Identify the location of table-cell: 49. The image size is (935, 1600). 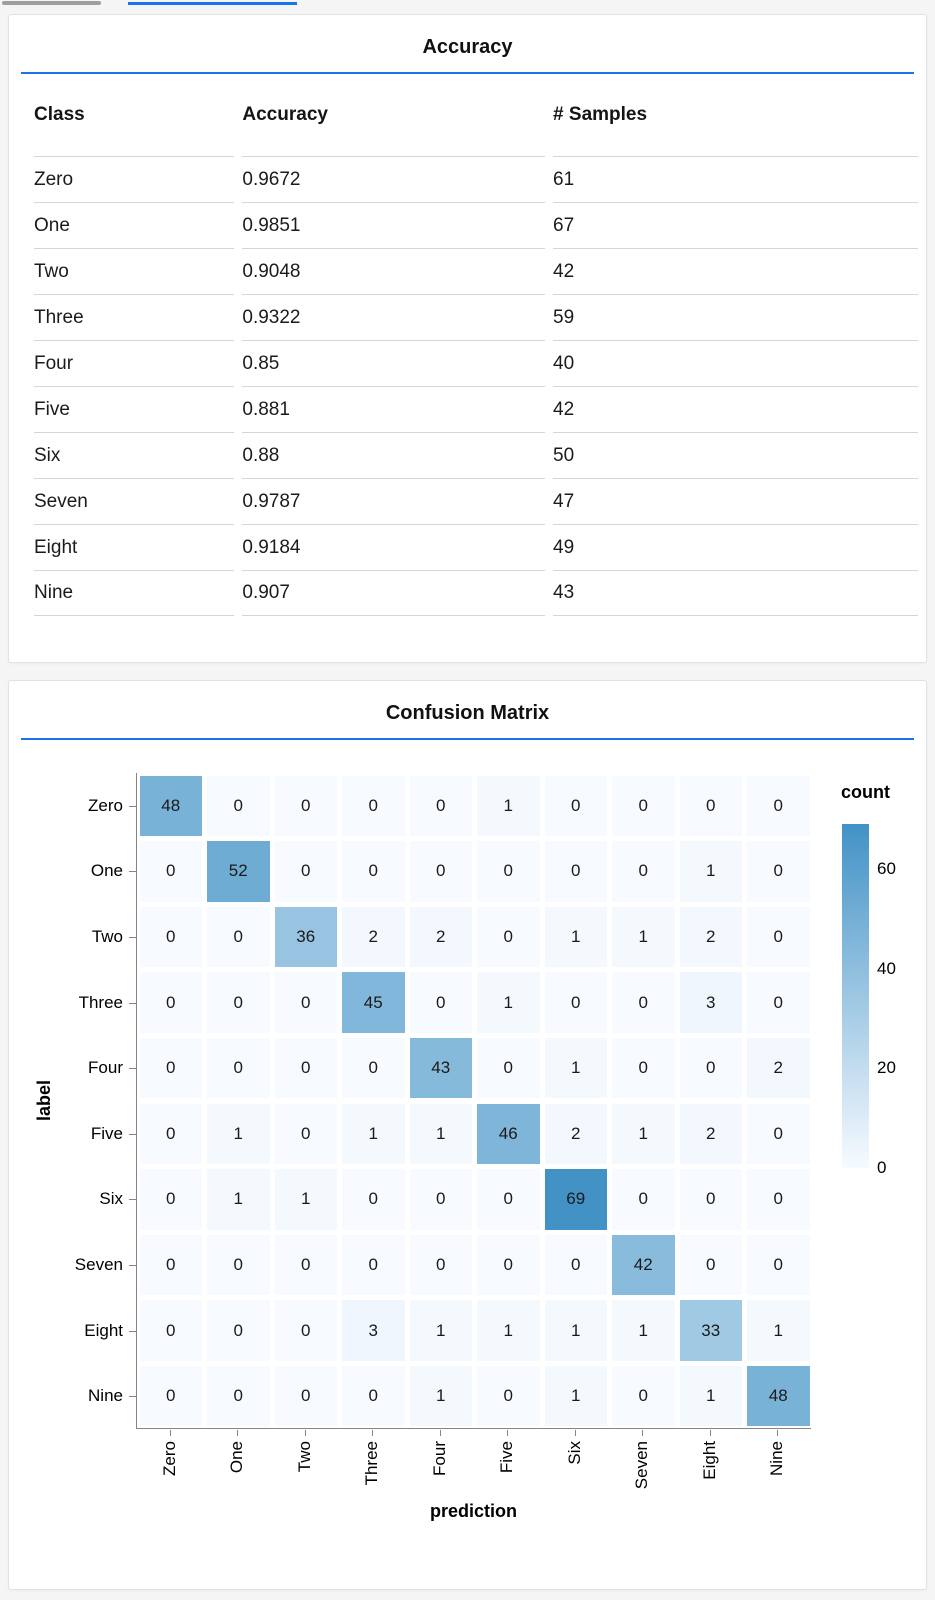
(735, 547).